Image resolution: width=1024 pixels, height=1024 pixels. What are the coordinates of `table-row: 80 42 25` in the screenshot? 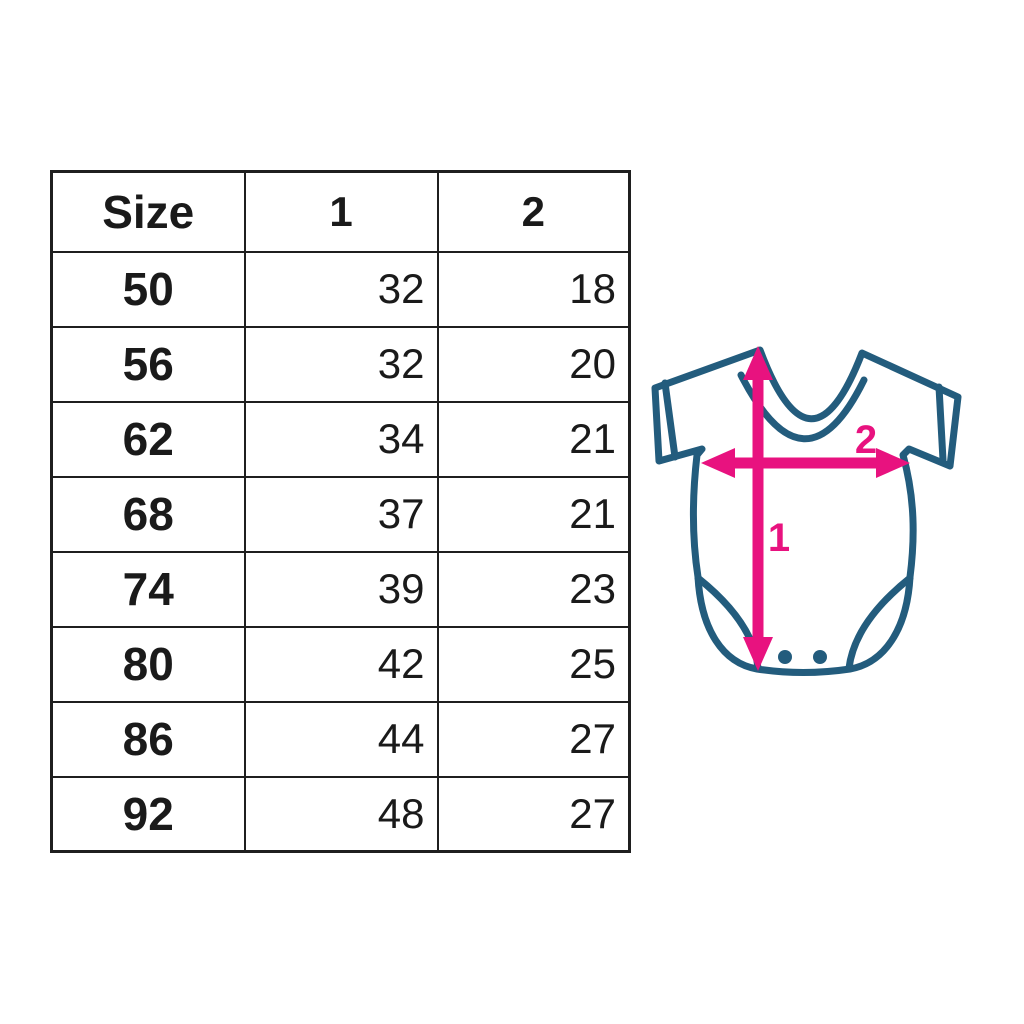 It's located at (340, 664).